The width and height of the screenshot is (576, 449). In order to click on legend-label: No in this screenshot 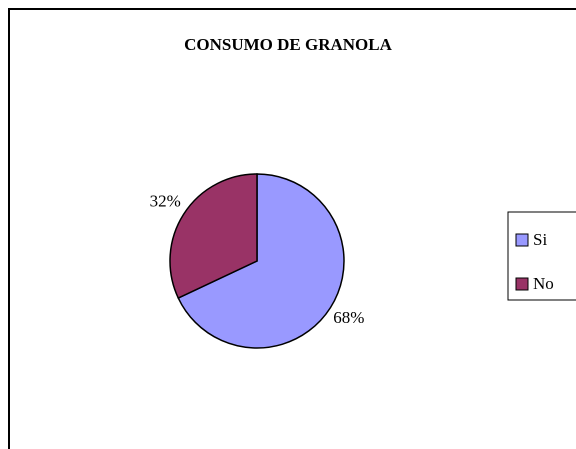, I will do `click(543, 283)`.